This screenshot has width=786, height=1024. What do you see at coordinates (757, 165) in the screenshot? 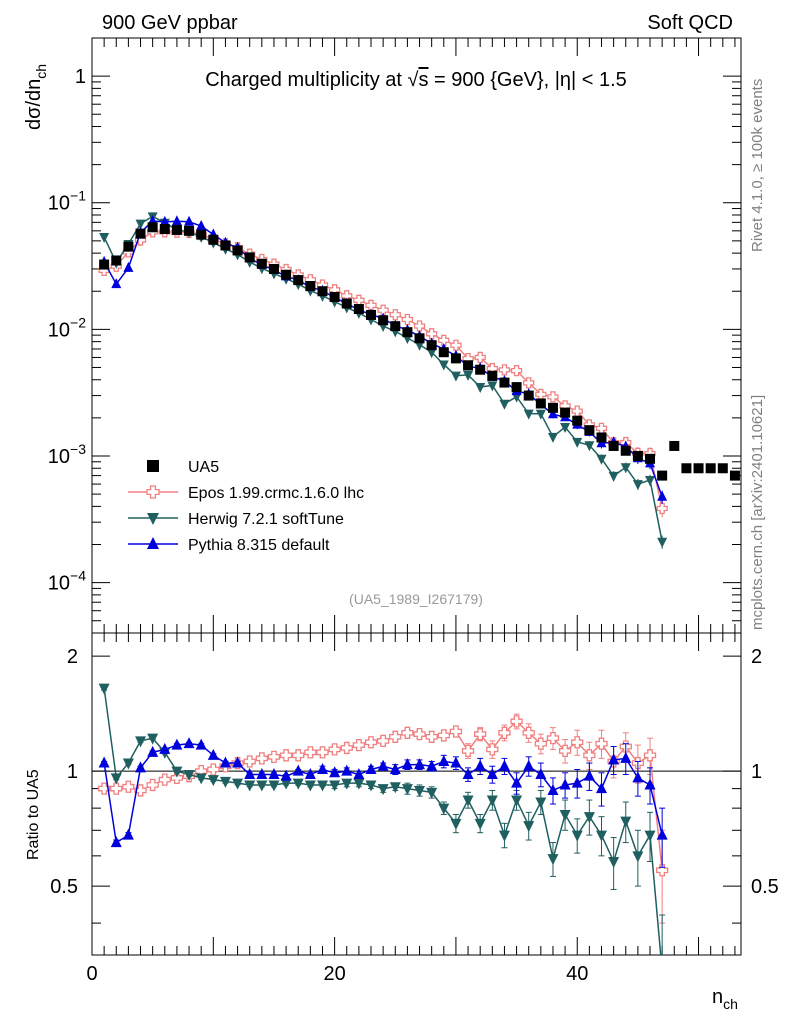
I see `rivet-label: Rivet 4.1.0, ≥ 100k events` at bounding box center [757, 165].